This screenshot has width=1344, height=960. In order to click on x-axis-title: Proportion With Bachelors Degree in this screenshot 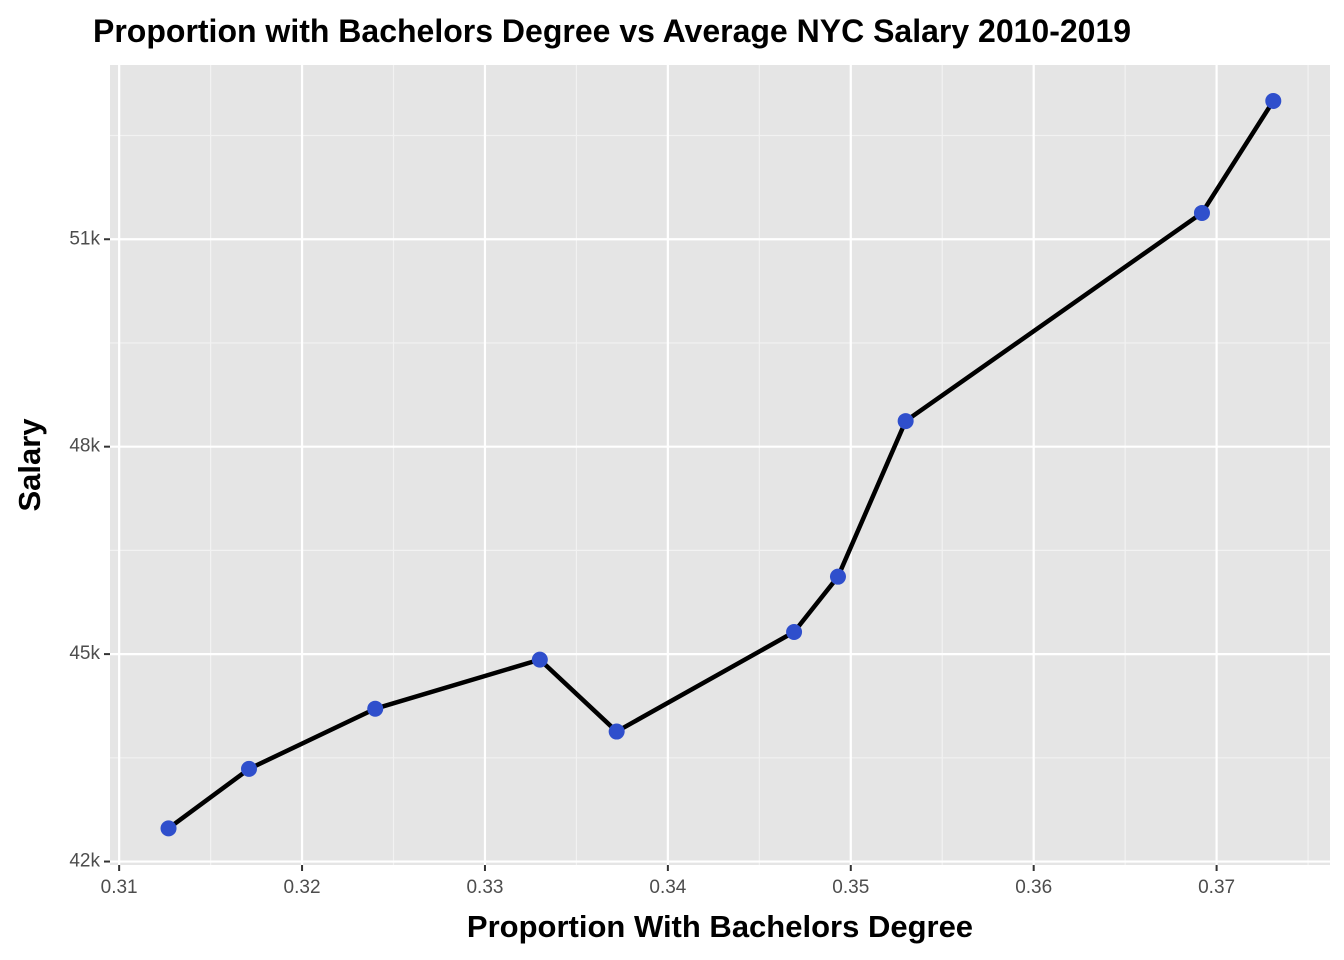, I will do `click(720, 926)`.